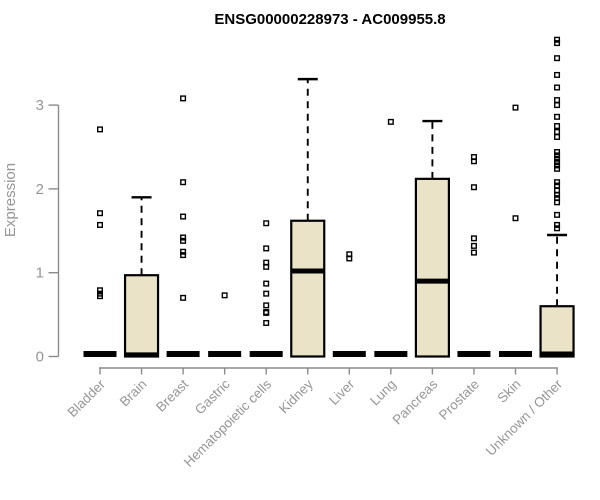 This screenshot has height=500, width=600. What do you see at coordinates (10, 200) in the screenshot?
I see `y-axis-label: Expression` at bounding box center [10, 200].